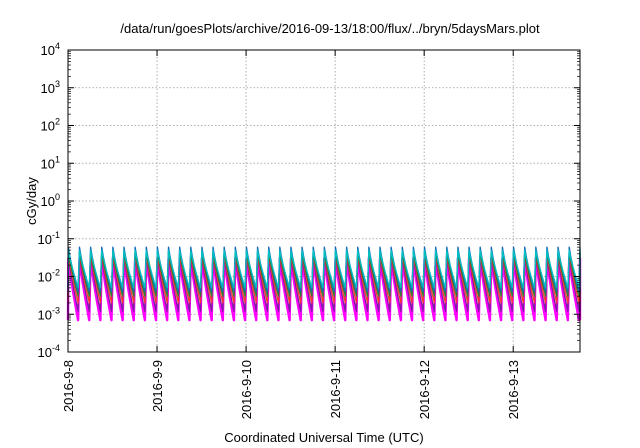 The width and height of the screenshot is (640, 448). What do you see at coordinates (323, 437) in the screenshot?
I see `x-axis-label: Coordinated Universal Time (UTC)` at bounding box center [323, 437].